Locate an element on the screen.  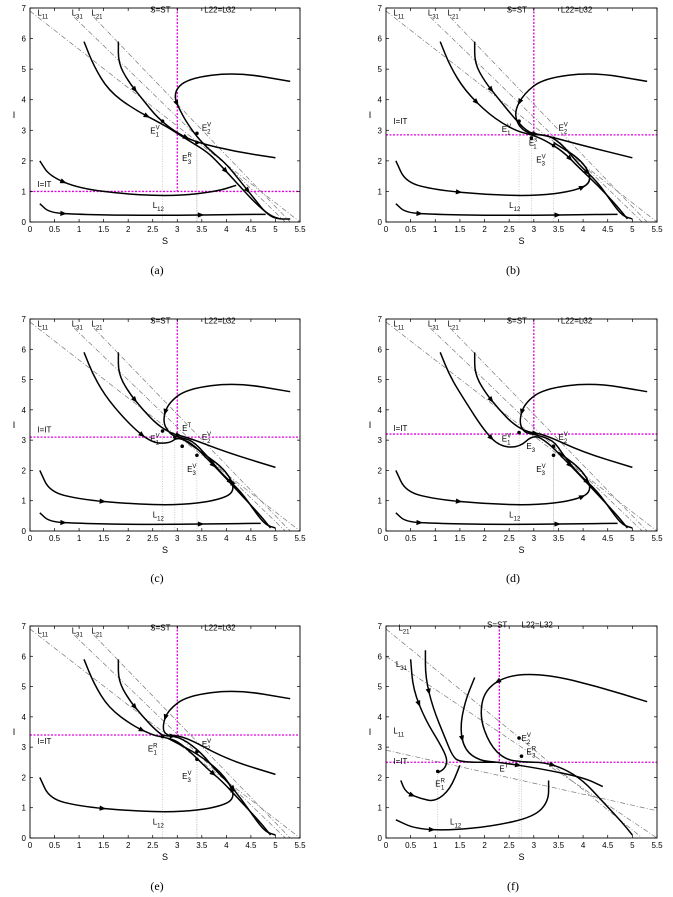
y-axis-label: I is located at coordinates (14, 732).